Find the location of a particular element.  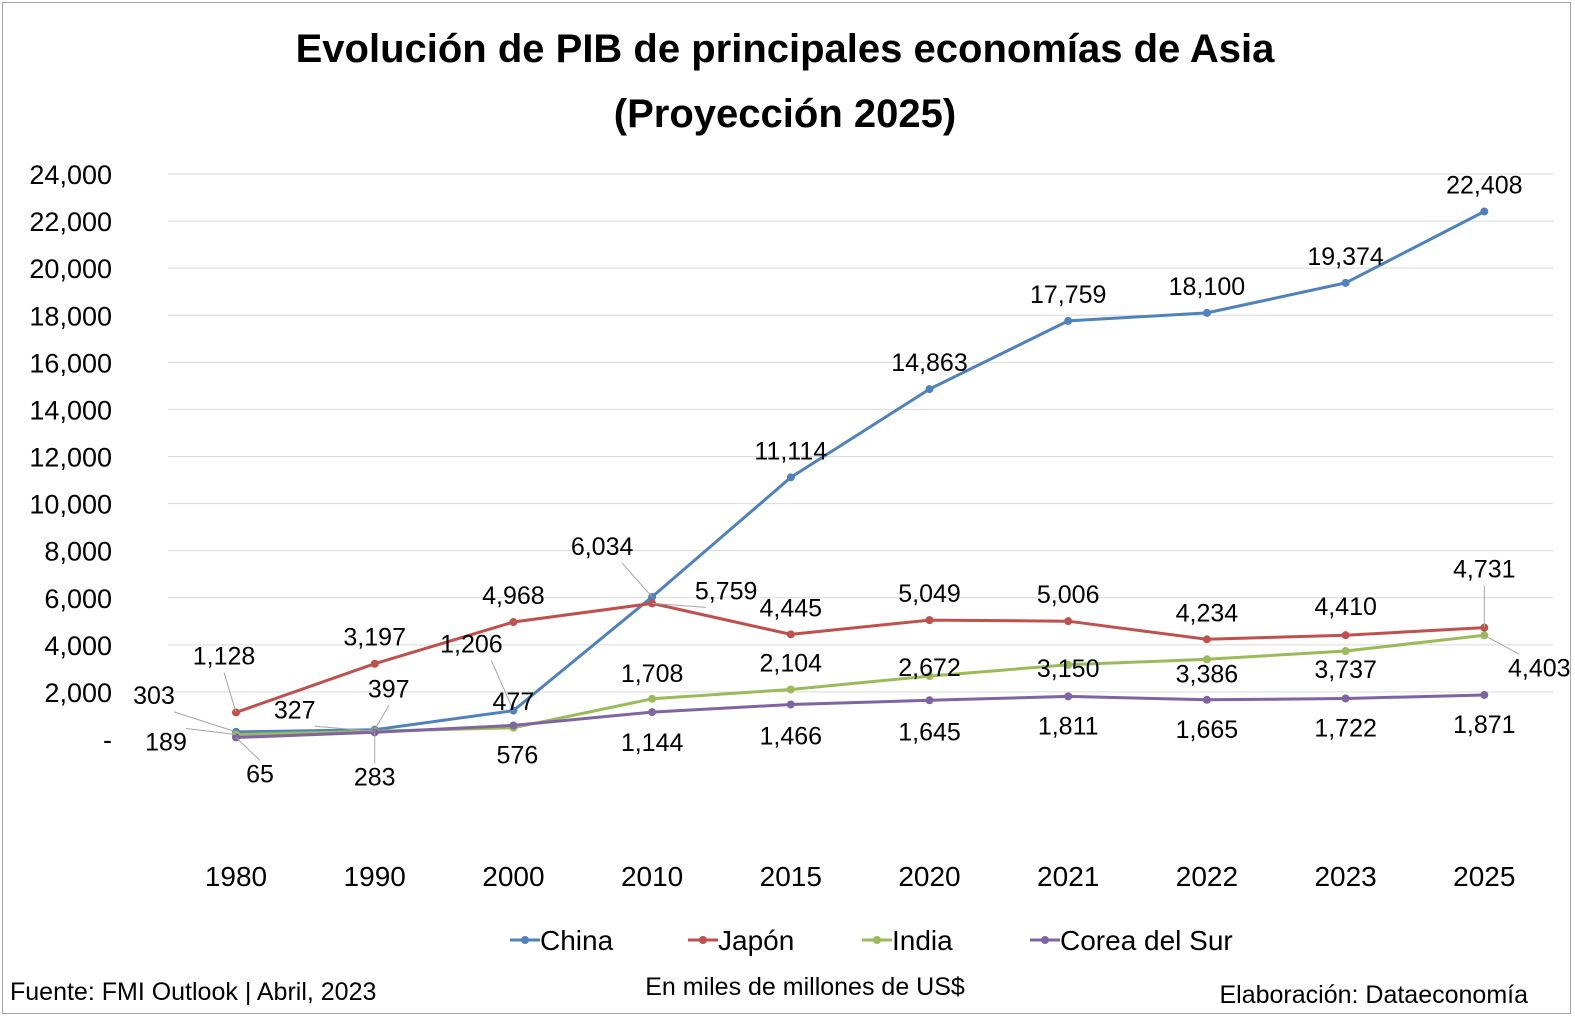

data-label: 17,759 is located at coordinates (1068, 295).